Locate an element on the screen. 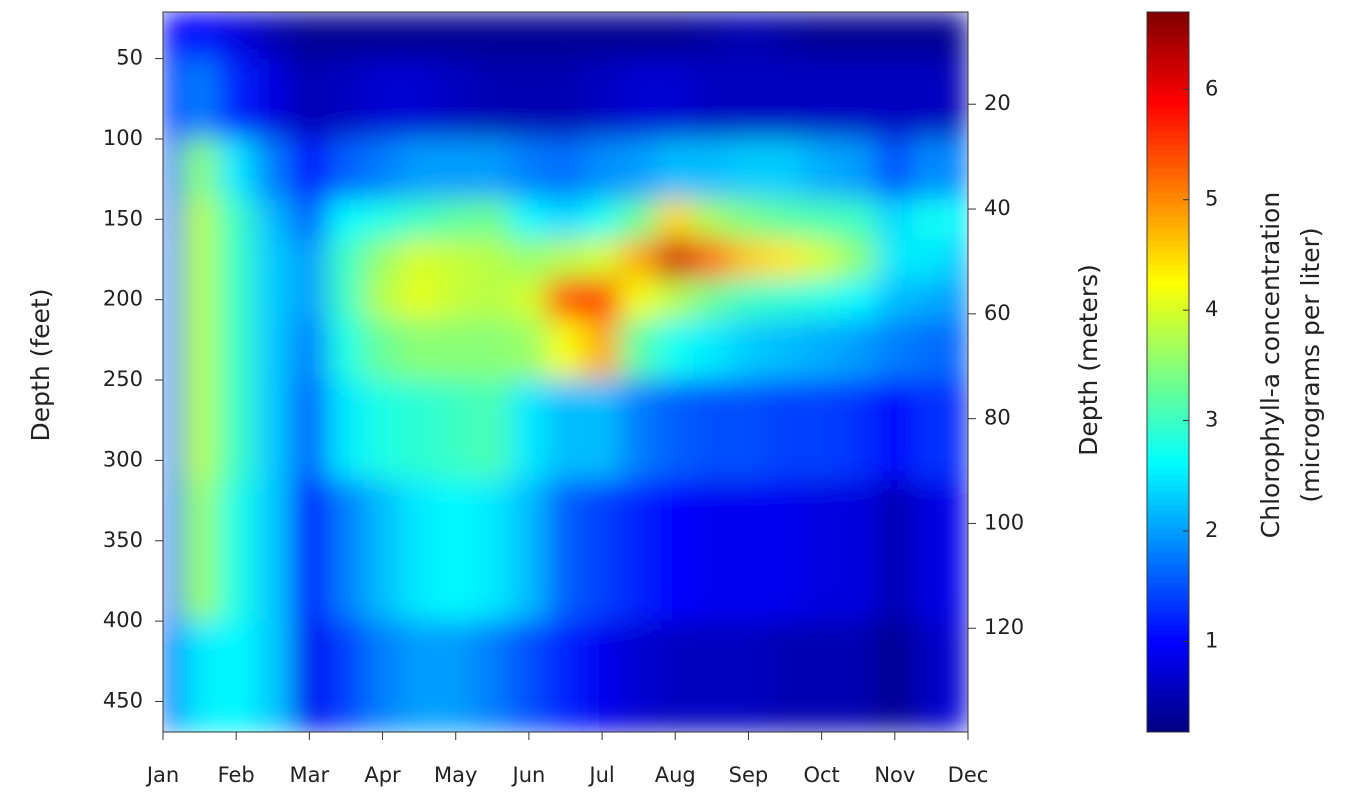  y-tick-label: 250 is located at coordinates (123, 379).